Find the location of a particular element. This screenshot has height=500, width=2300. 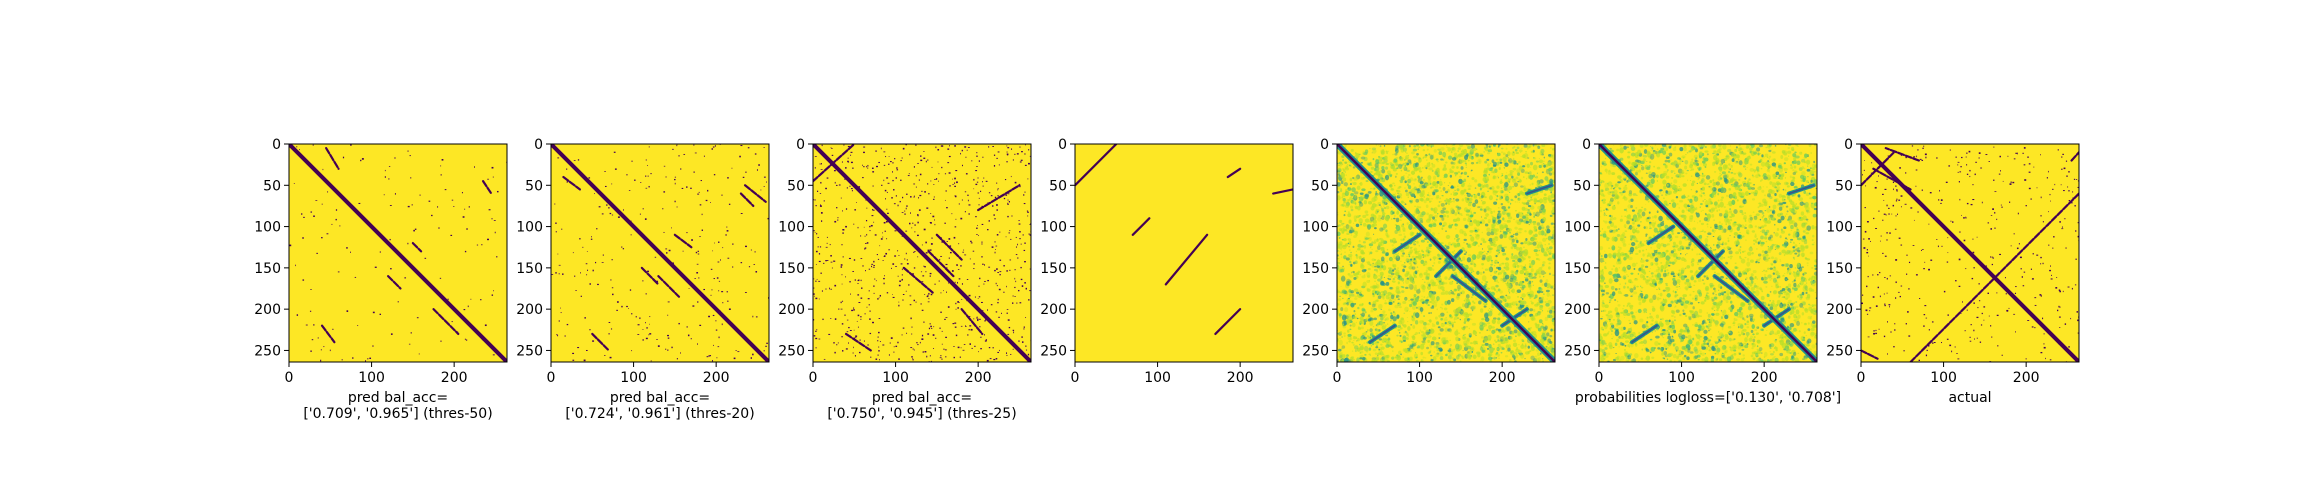

y-tick-label: 100 is located at coordinates (791, 228).